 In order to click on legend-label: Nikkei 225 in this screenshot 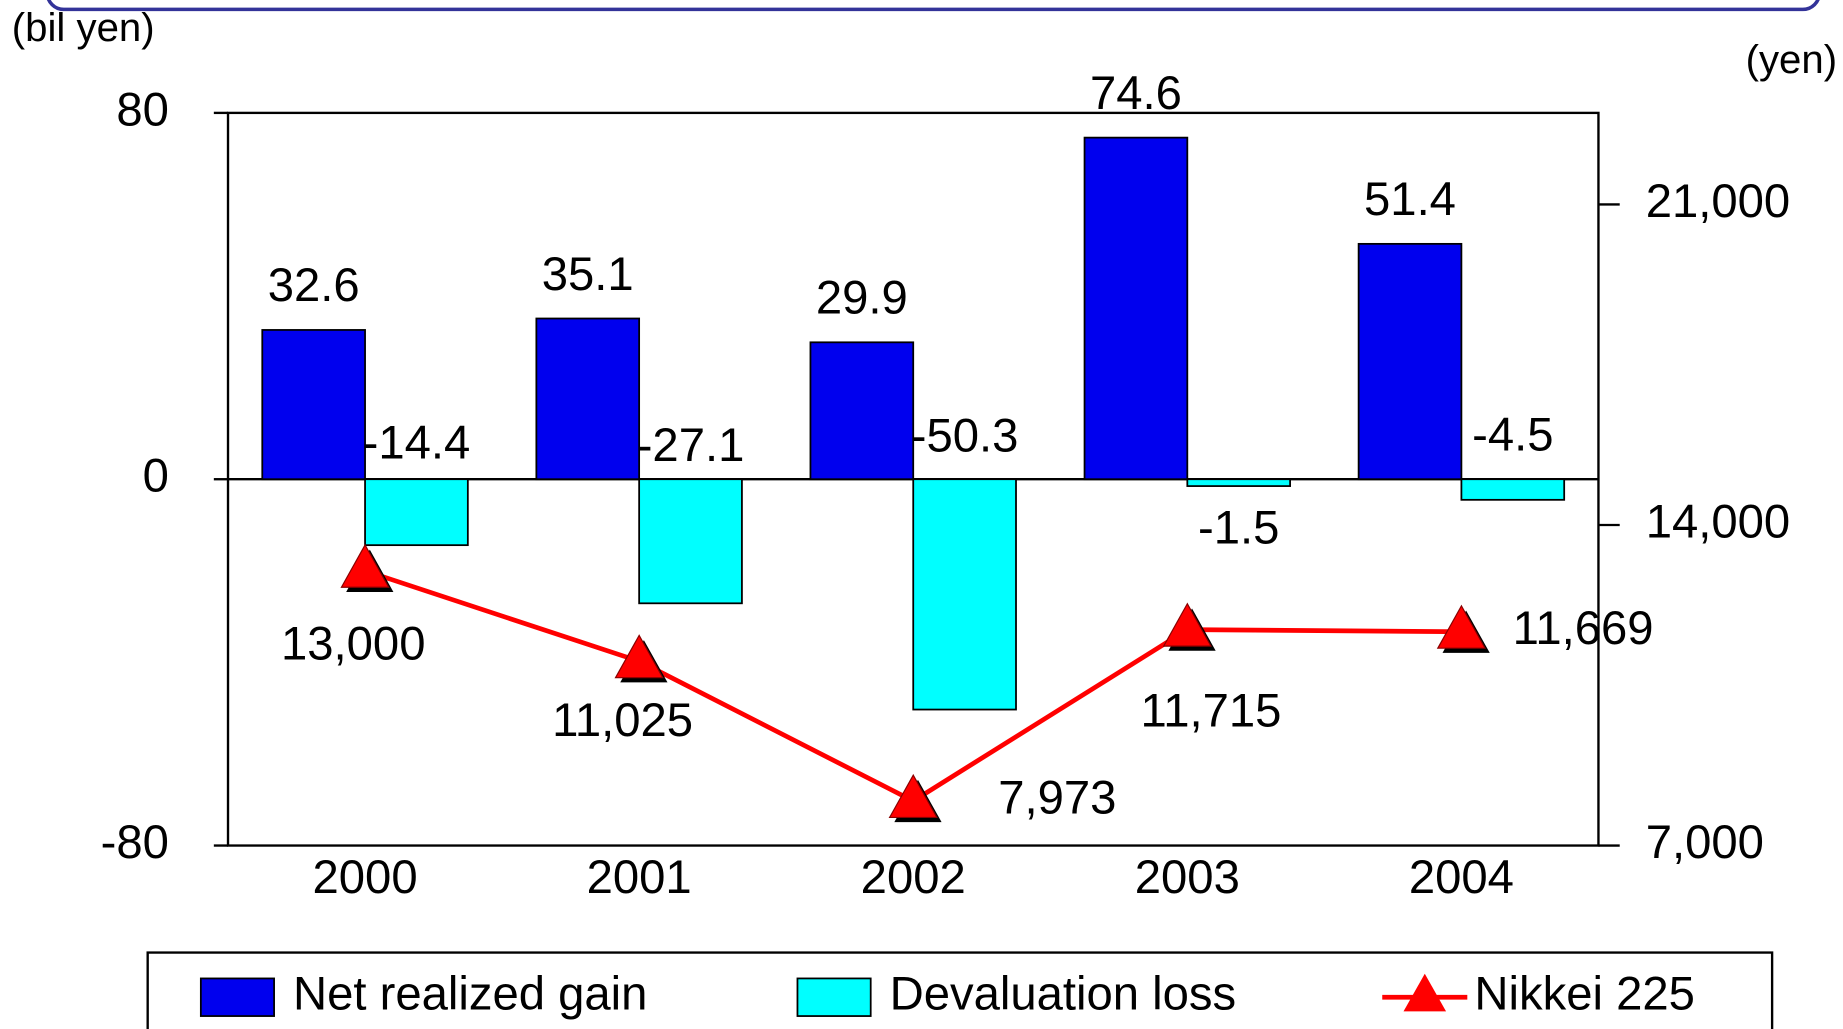, I will do `click(1584, 993)`.